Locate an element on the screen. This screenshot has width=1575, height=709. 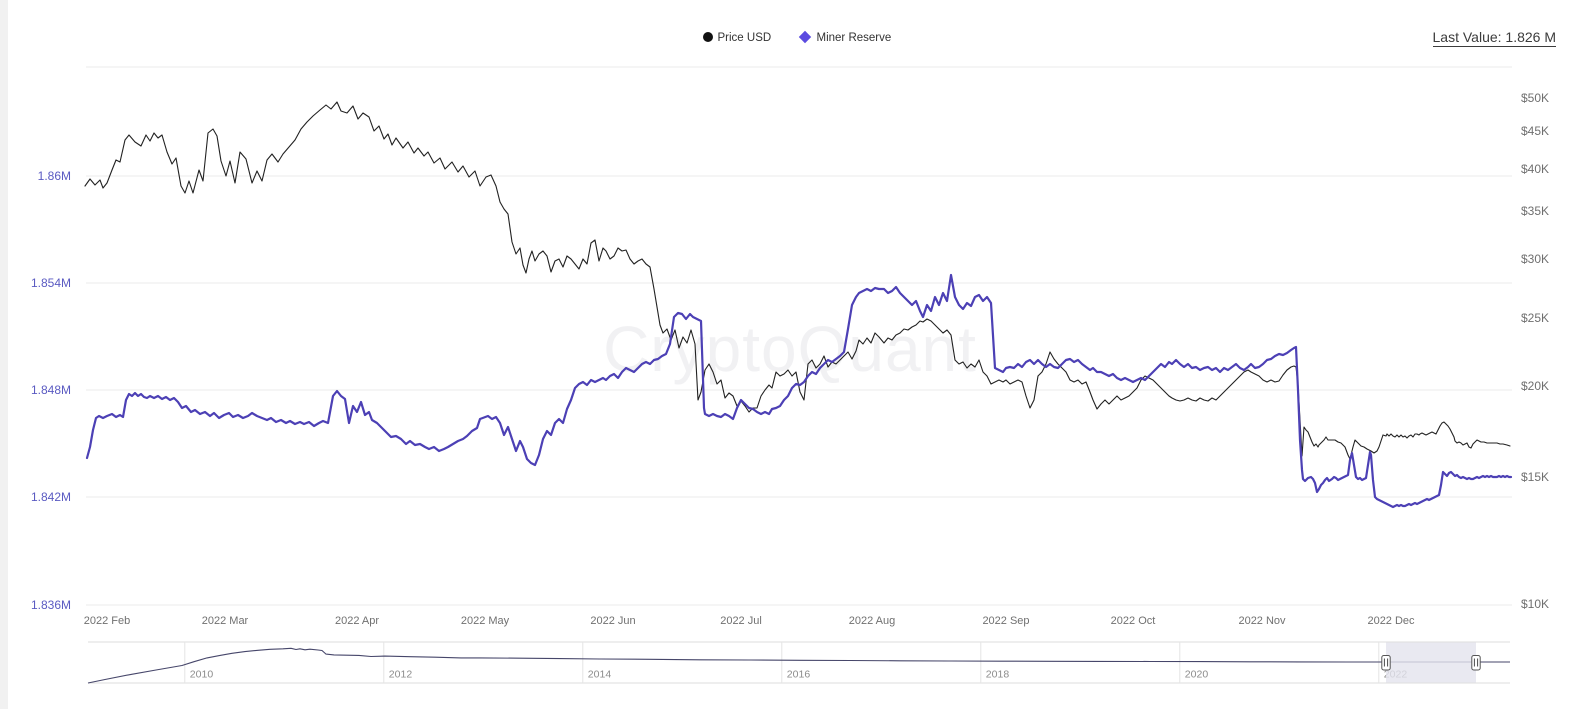
svg-text: 1.854M is located at coordinates (51, 283).